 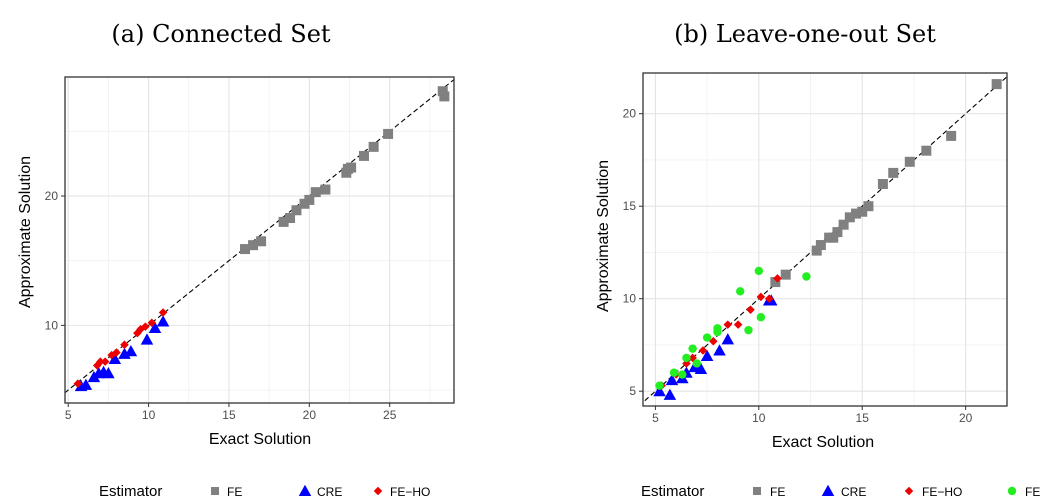 I want to click on panel-b-y-axis-title: Approximate Solution, so click(x=603, y=236).